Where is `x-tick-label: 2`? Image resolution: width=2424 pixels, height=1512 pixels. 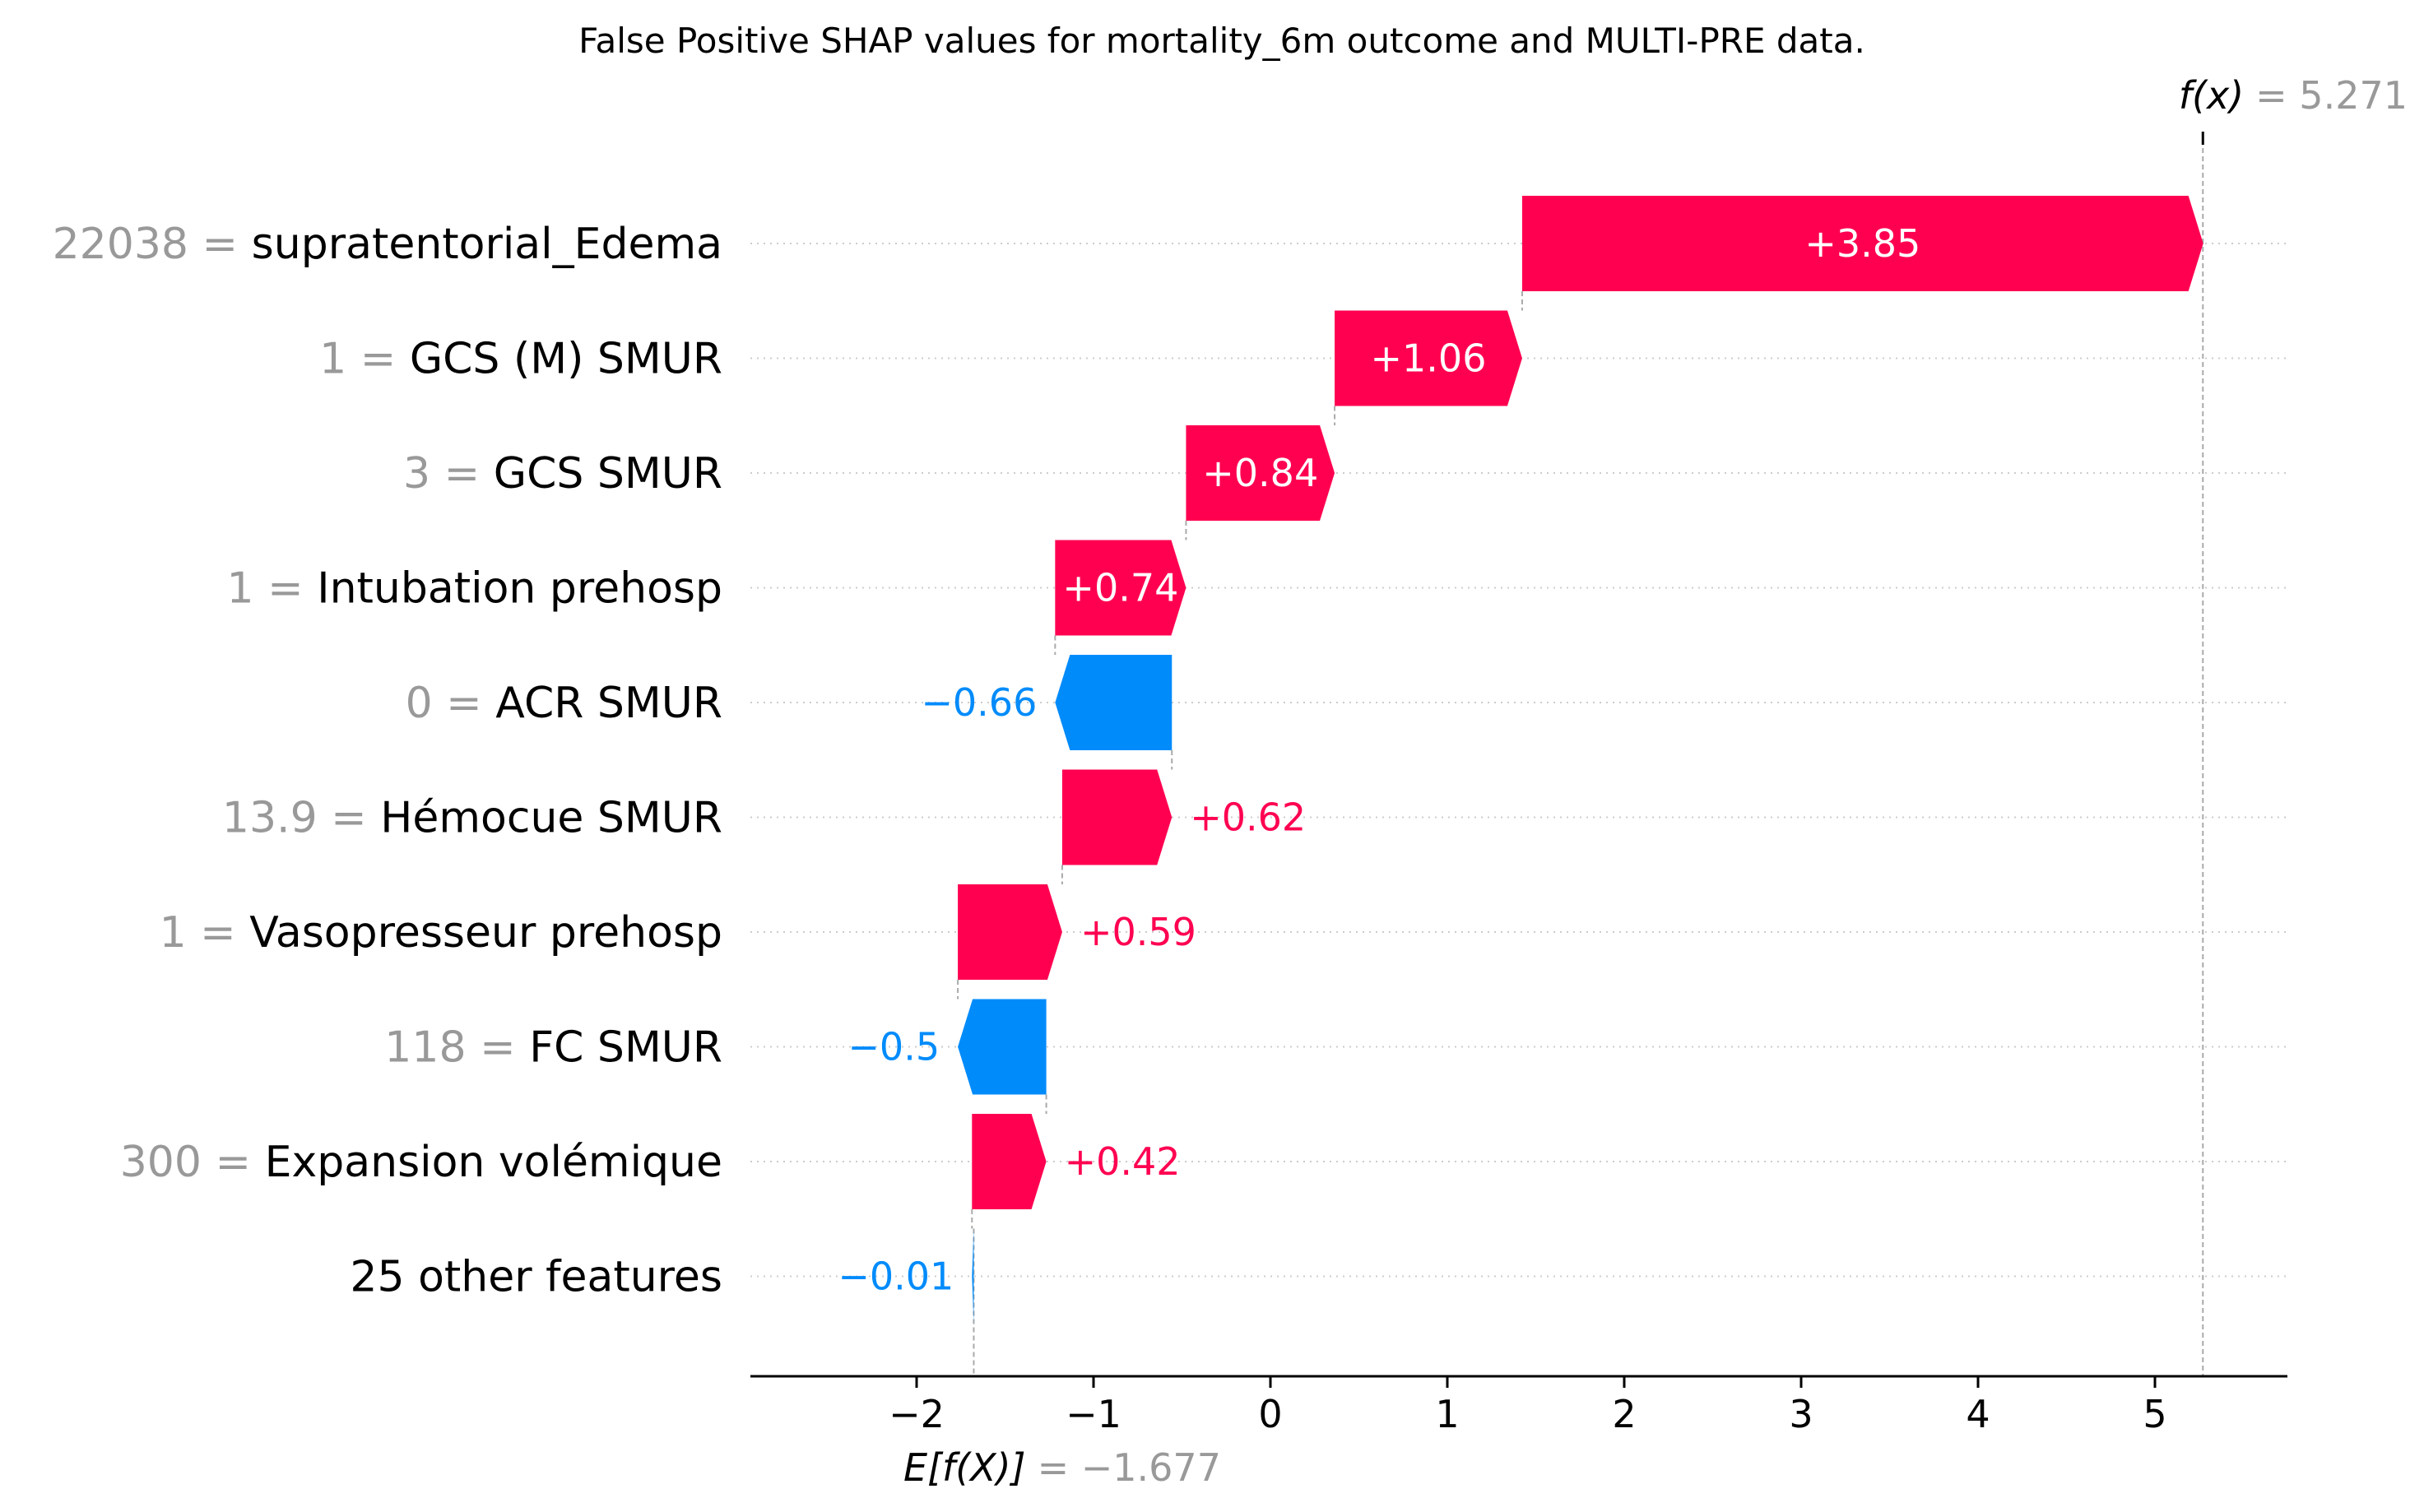
x-tick-label: 2 is located at coordinates (1624, 1414).